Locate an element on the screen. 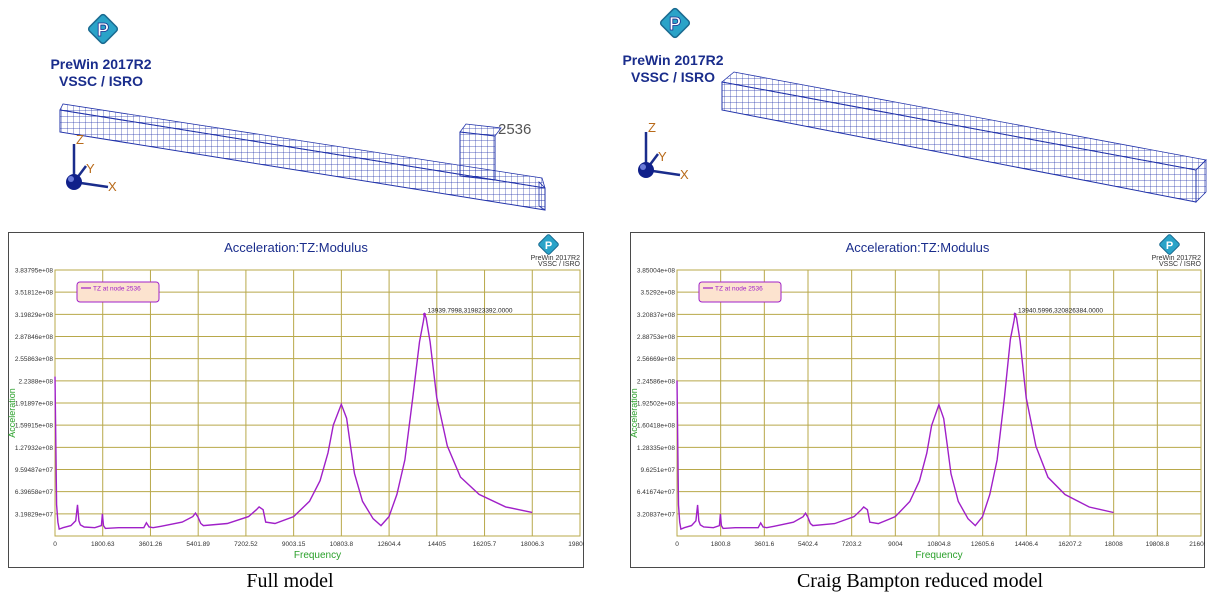 This screenshot has height=598, width=1208. y-tick-label: 1.27932e+08 is located at coordinates (34, 448).